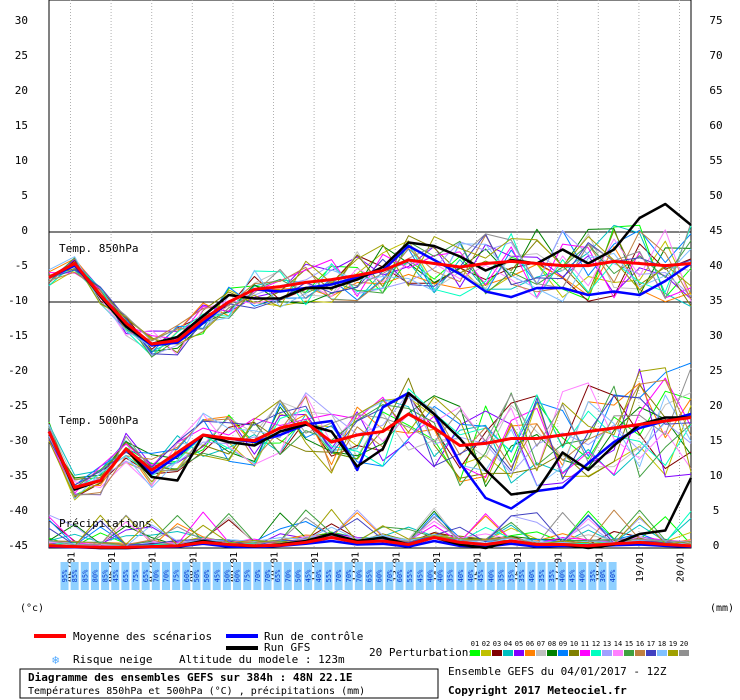  Describe the element at coordinates (662, 644) in the screenshot. I see `perturbation-id: 18` at that location.